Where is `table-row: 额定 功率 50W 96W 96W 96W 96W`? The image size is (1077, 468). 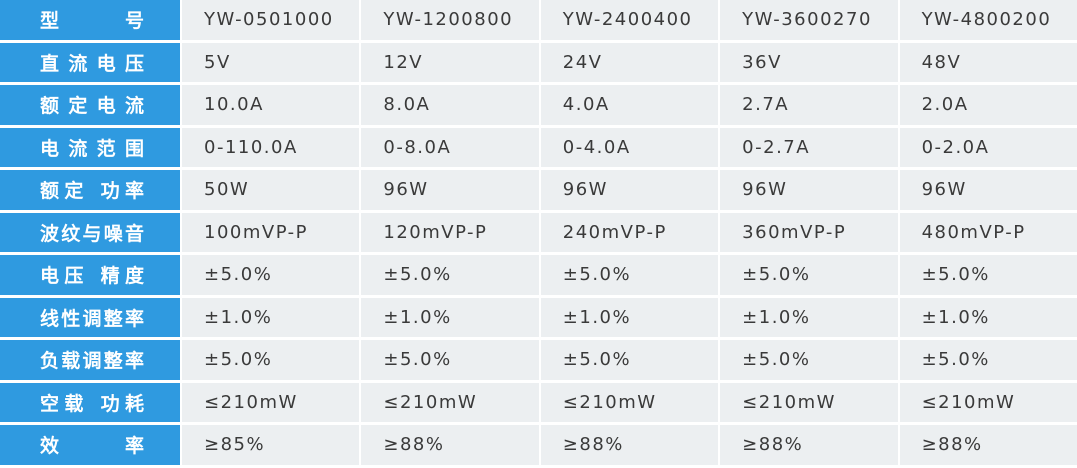 table-row: 额定 功率 50W 96W 96W 96W 96W is located at coordinates (538, 190).